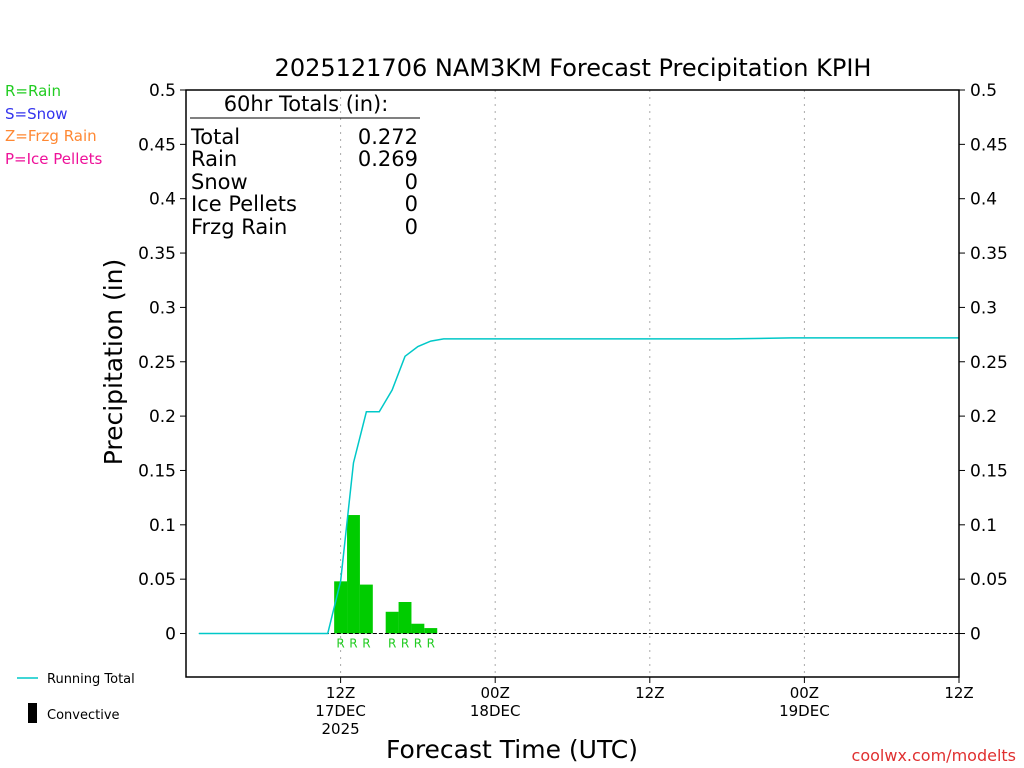  Describe the element at coordinates (512, 749) in the screenshot. I see `x-axis-label: Forecast Time (UTC)` at that location.